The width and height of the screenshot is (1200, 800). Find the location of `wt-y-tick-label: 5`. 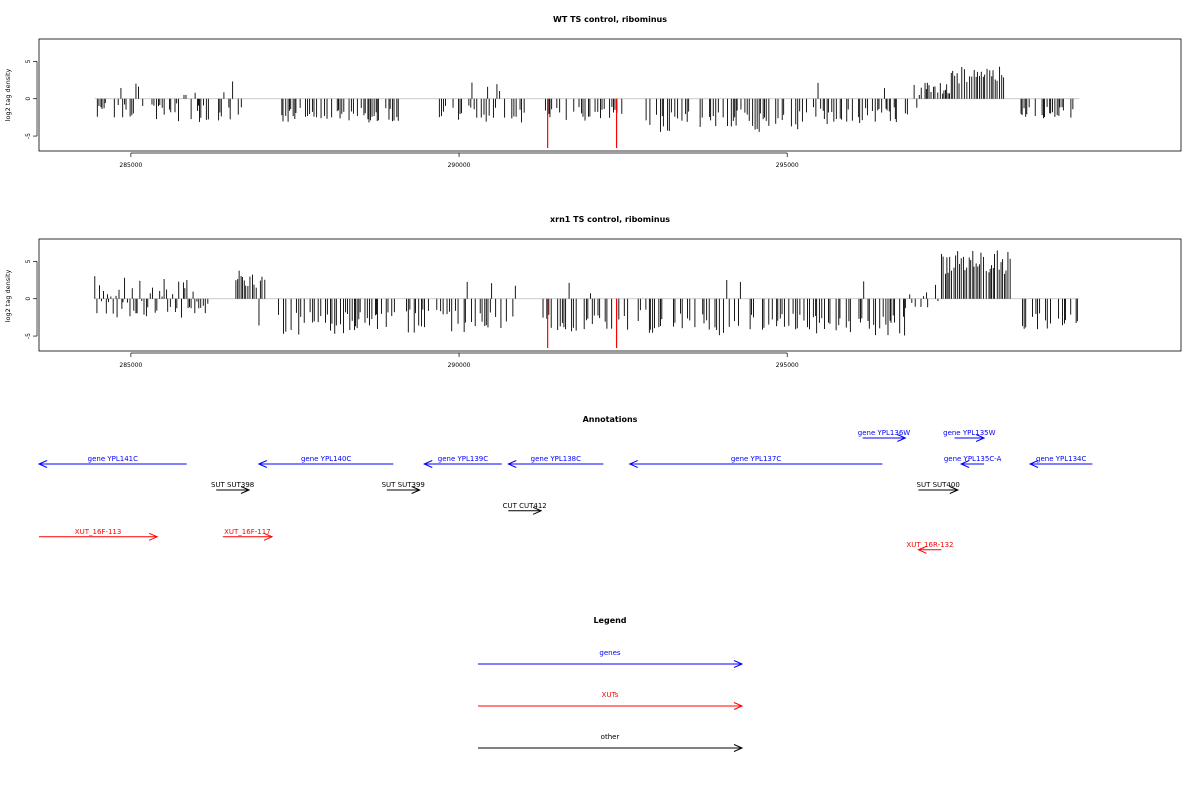

wt-y-tick-label: 5 is located at coordinates (28, 61).